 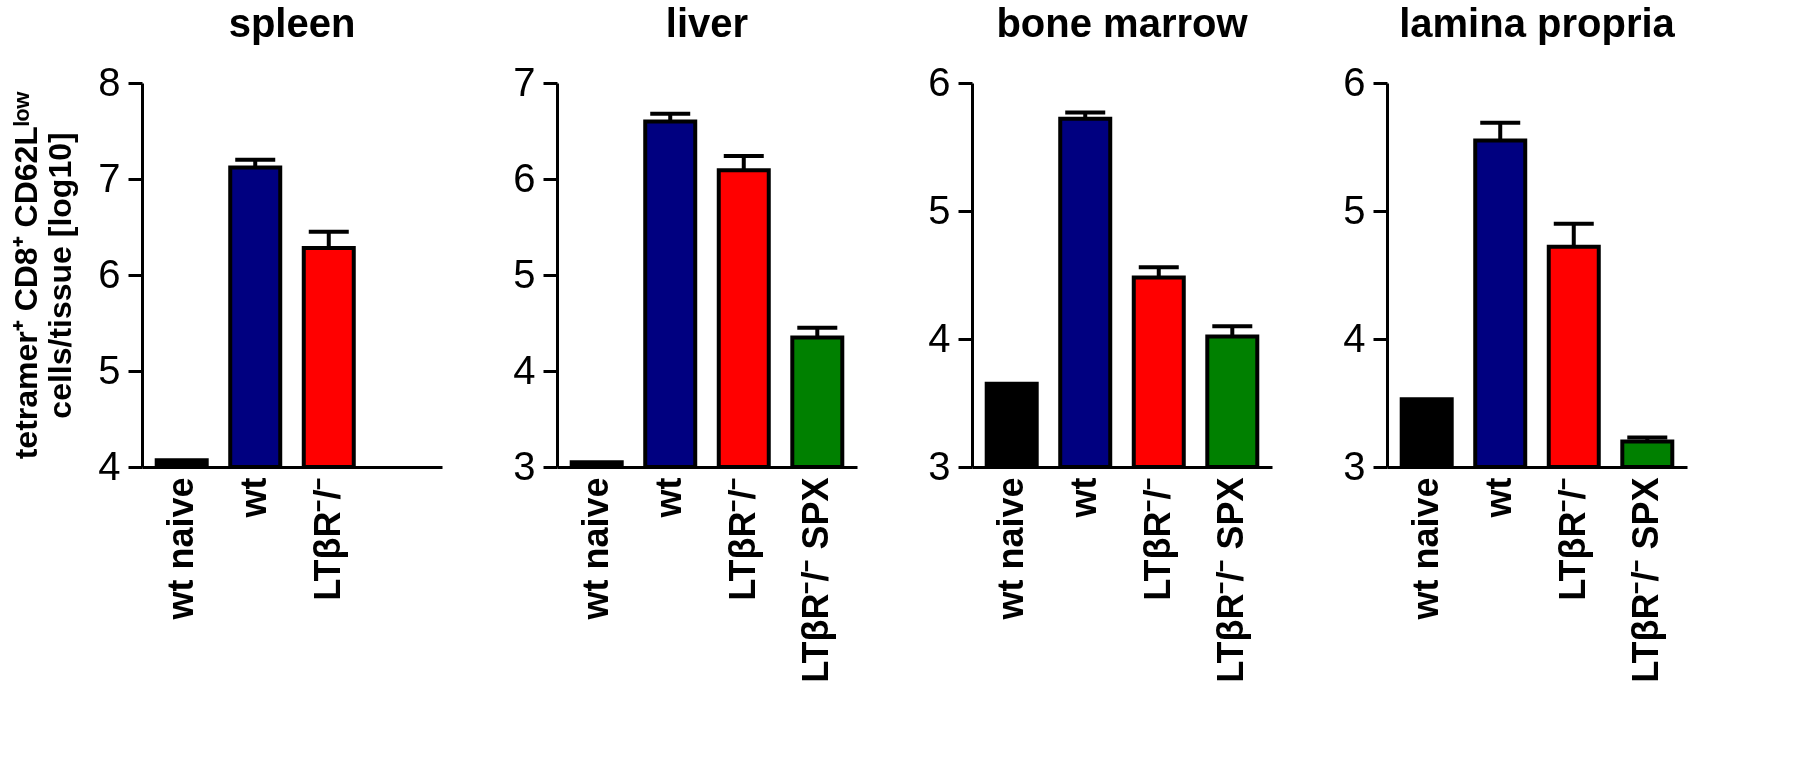 I want to click on y-tick-label: 8, so click(x=109, y=81).